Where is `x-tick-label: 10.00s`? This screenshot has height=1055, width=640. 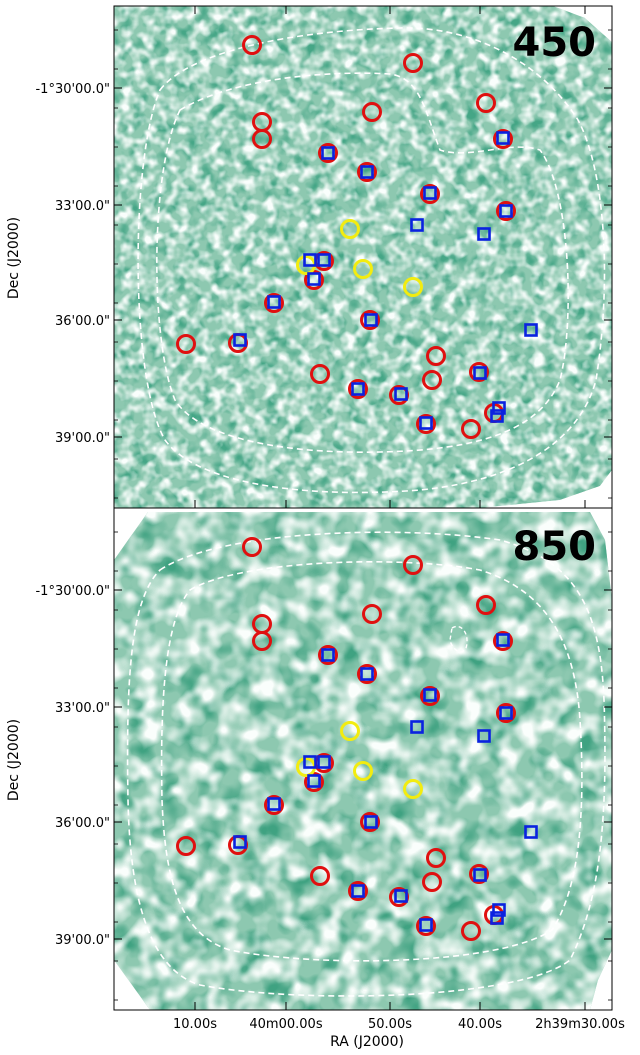
x-tick-label: 10.00s is located at coordinates (195, 1024).